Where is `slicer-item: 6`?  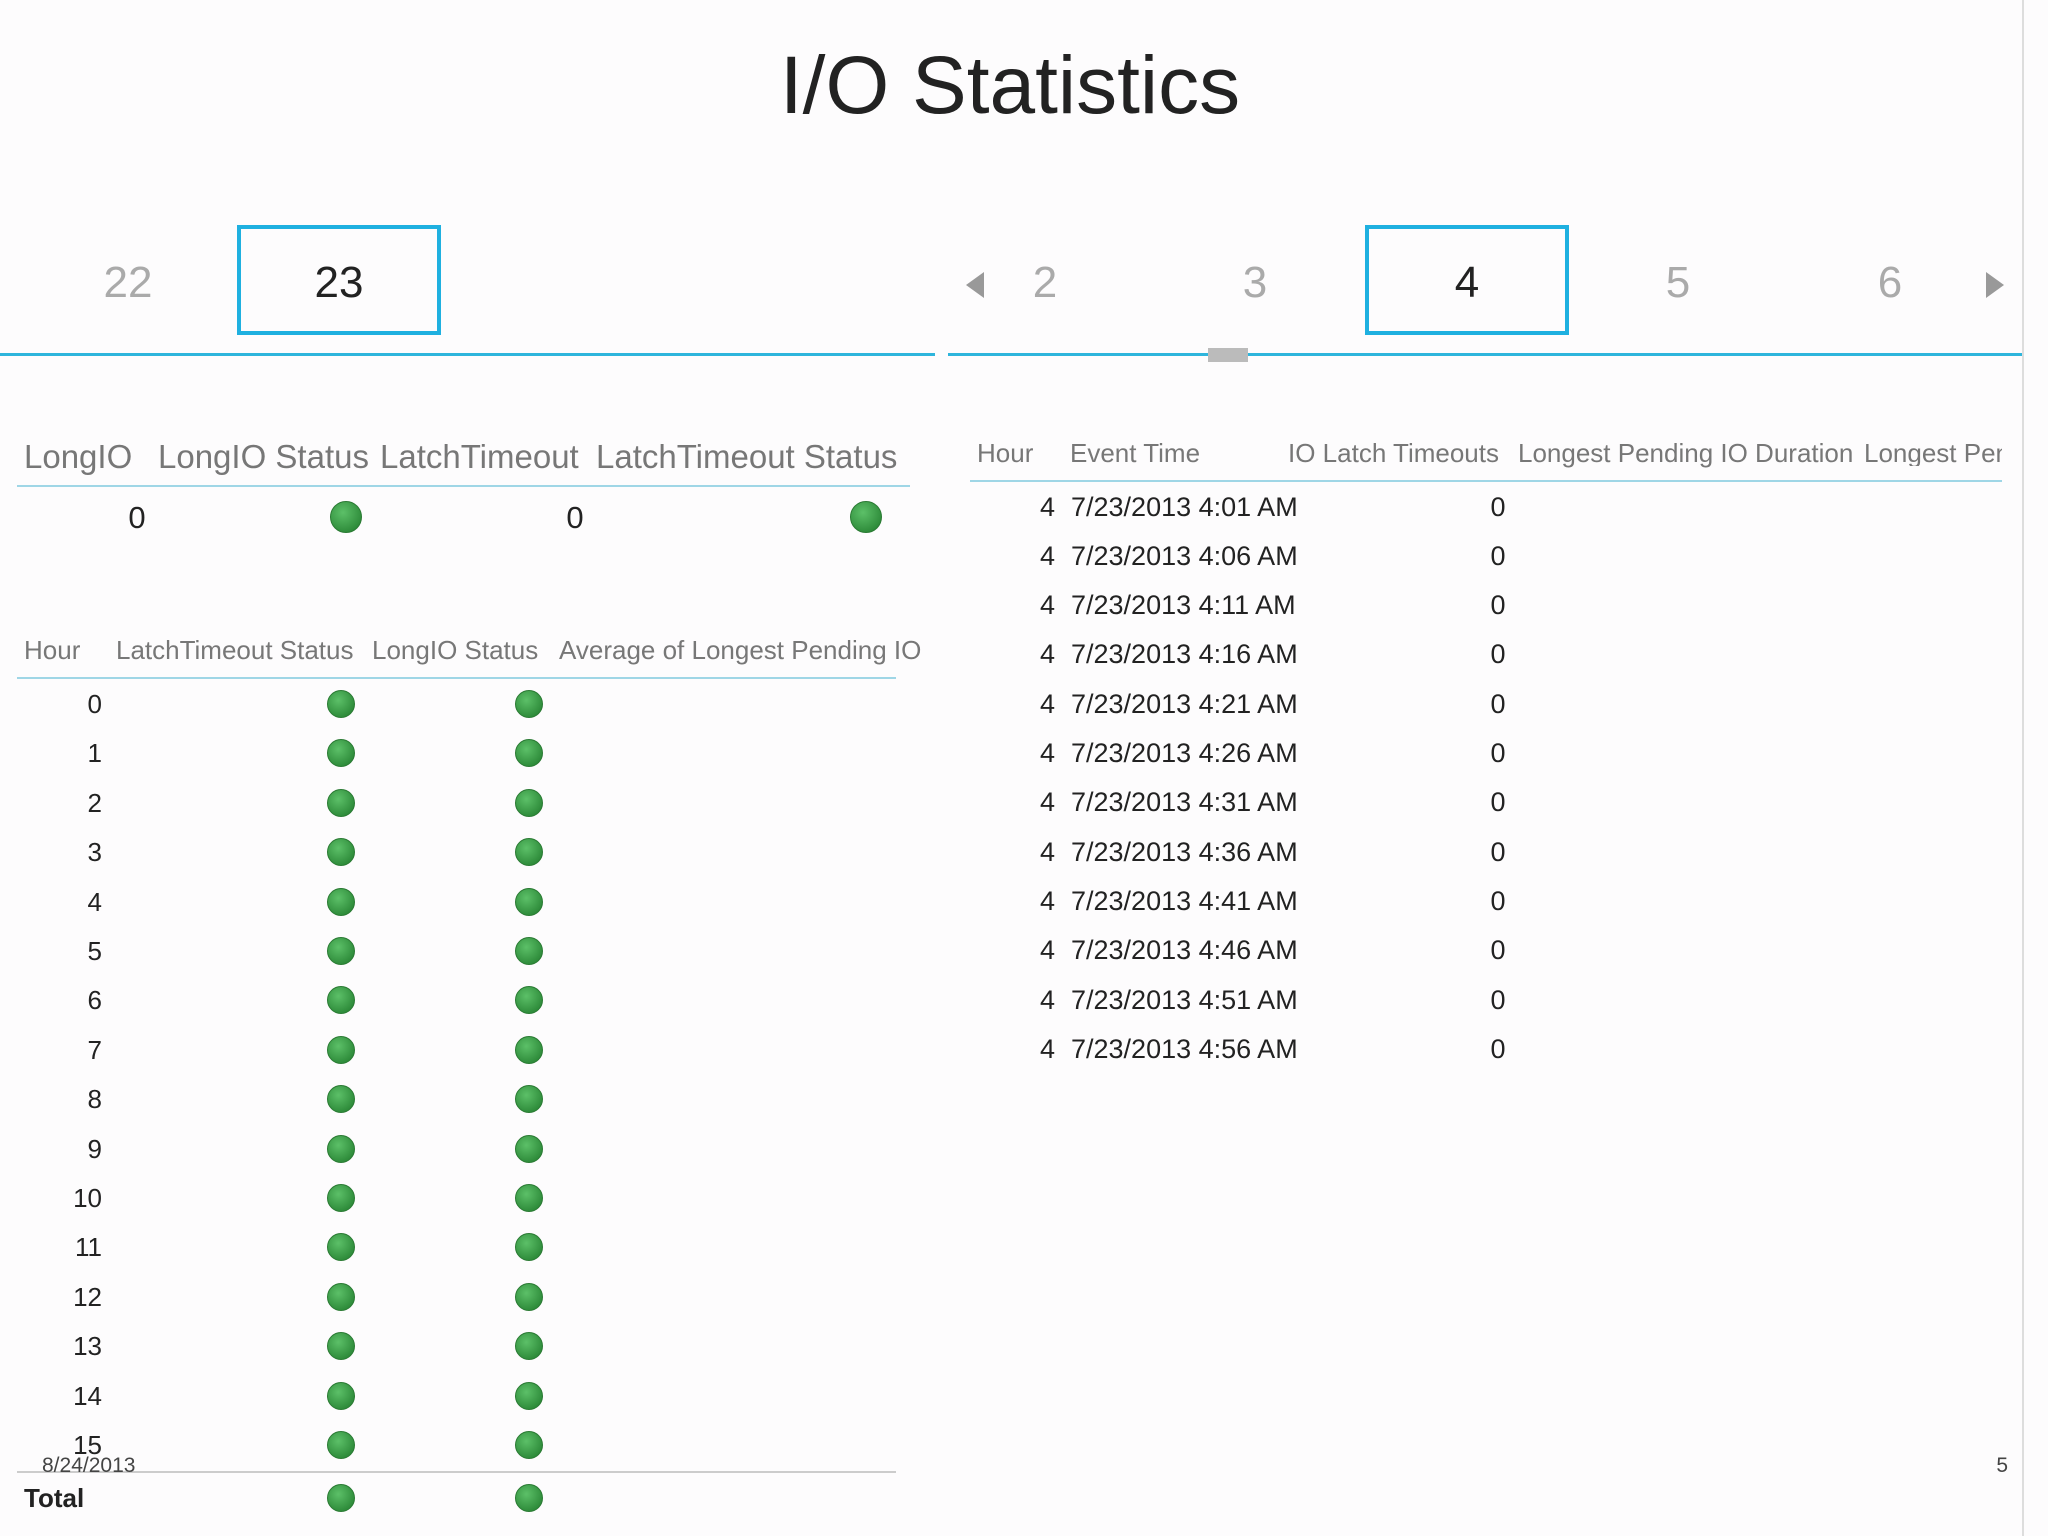
slicer-item: 6 is located at coordinates (1890, 282).